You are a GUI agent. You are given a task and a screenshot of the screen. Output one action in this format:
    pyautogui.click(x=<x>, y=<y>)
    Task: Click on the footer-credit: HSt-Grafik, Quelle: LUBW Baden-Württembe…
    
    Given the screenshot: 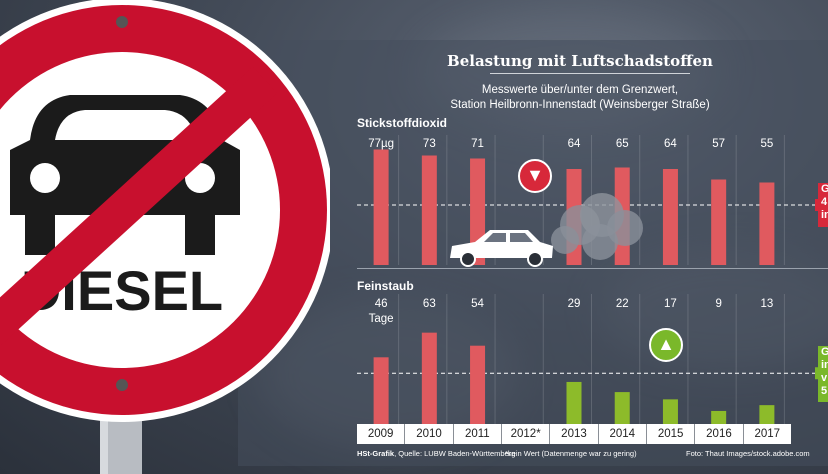 What is the action you would take?
    pyautogui.click(x=436, y=453)
    